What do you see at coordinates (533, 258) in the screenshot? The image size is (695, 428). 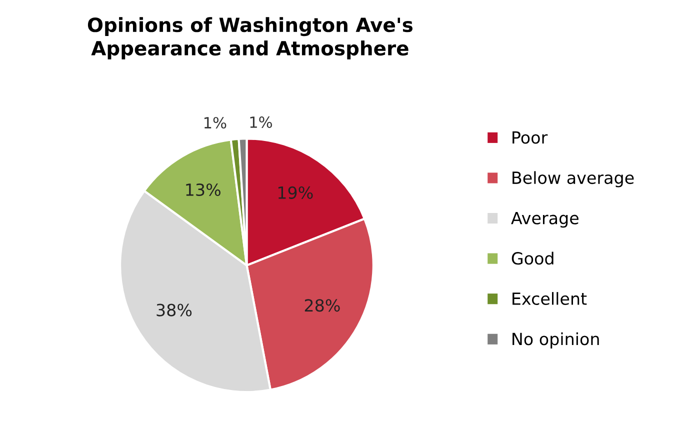 I see `legend-label: Good` at bounding box center [533, 258].